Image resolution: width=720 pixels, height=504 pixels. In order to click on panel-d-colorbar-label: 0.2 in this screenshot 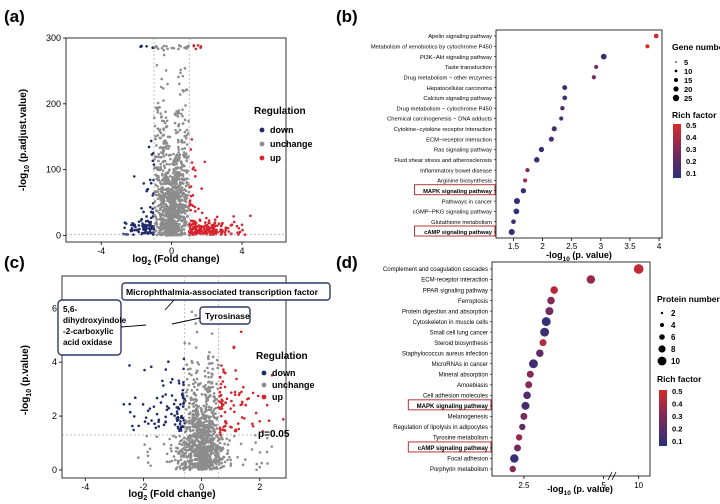, I will do `click(677, 429)`.